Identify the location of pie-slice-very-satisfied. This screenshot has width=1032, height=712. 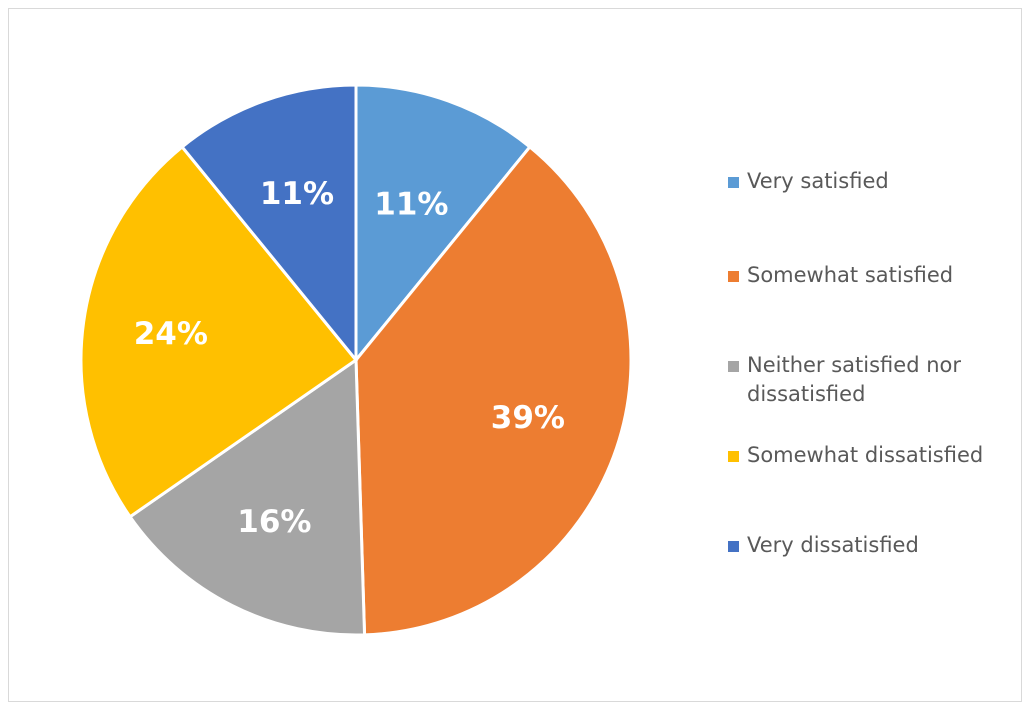
(443, 224).